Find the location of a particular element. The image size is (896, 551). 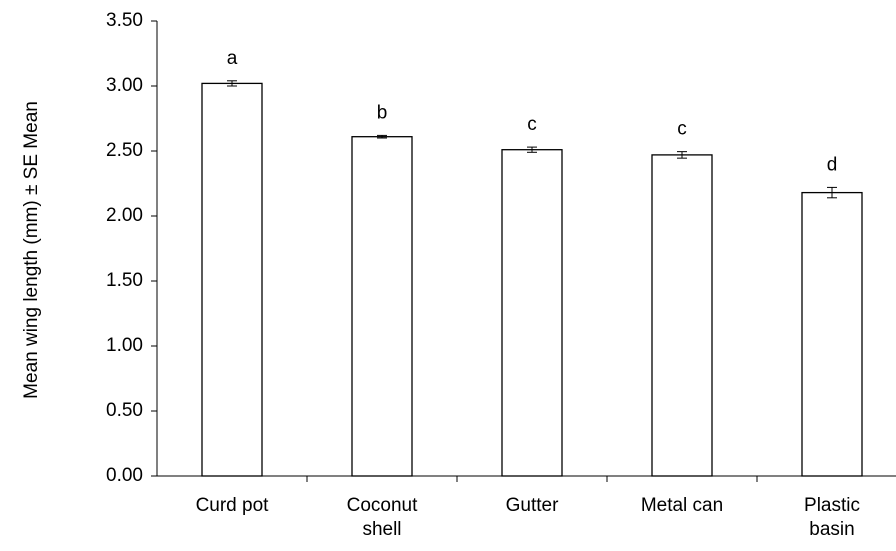

significance-label: b is located at coordinates (382, 112).